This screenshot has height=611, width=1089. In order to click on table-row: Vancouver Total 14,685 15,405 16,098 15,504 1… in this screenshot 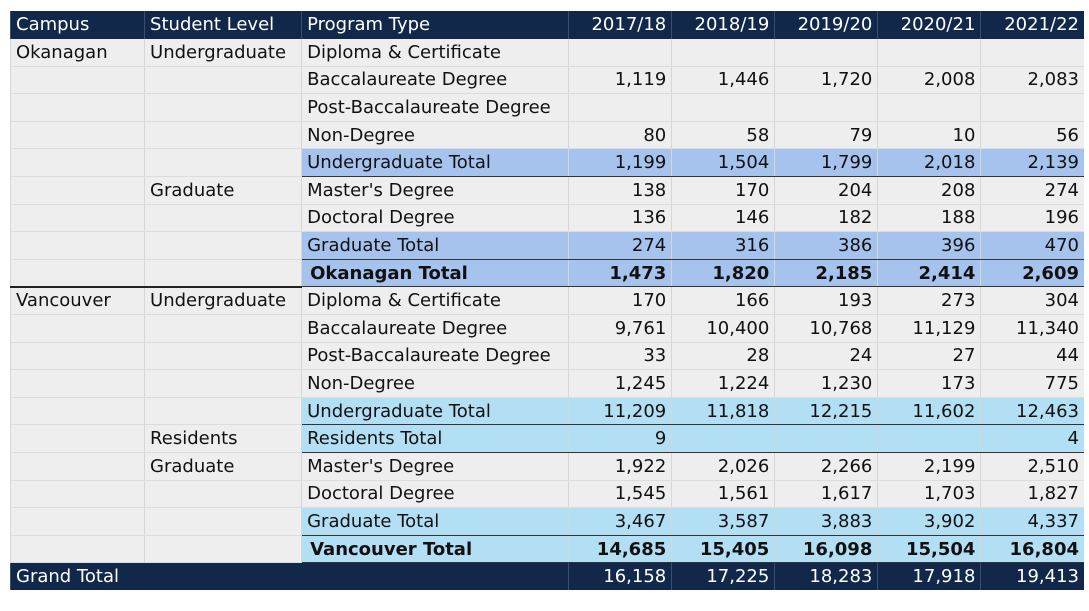, I will do `click(546, 549)`.